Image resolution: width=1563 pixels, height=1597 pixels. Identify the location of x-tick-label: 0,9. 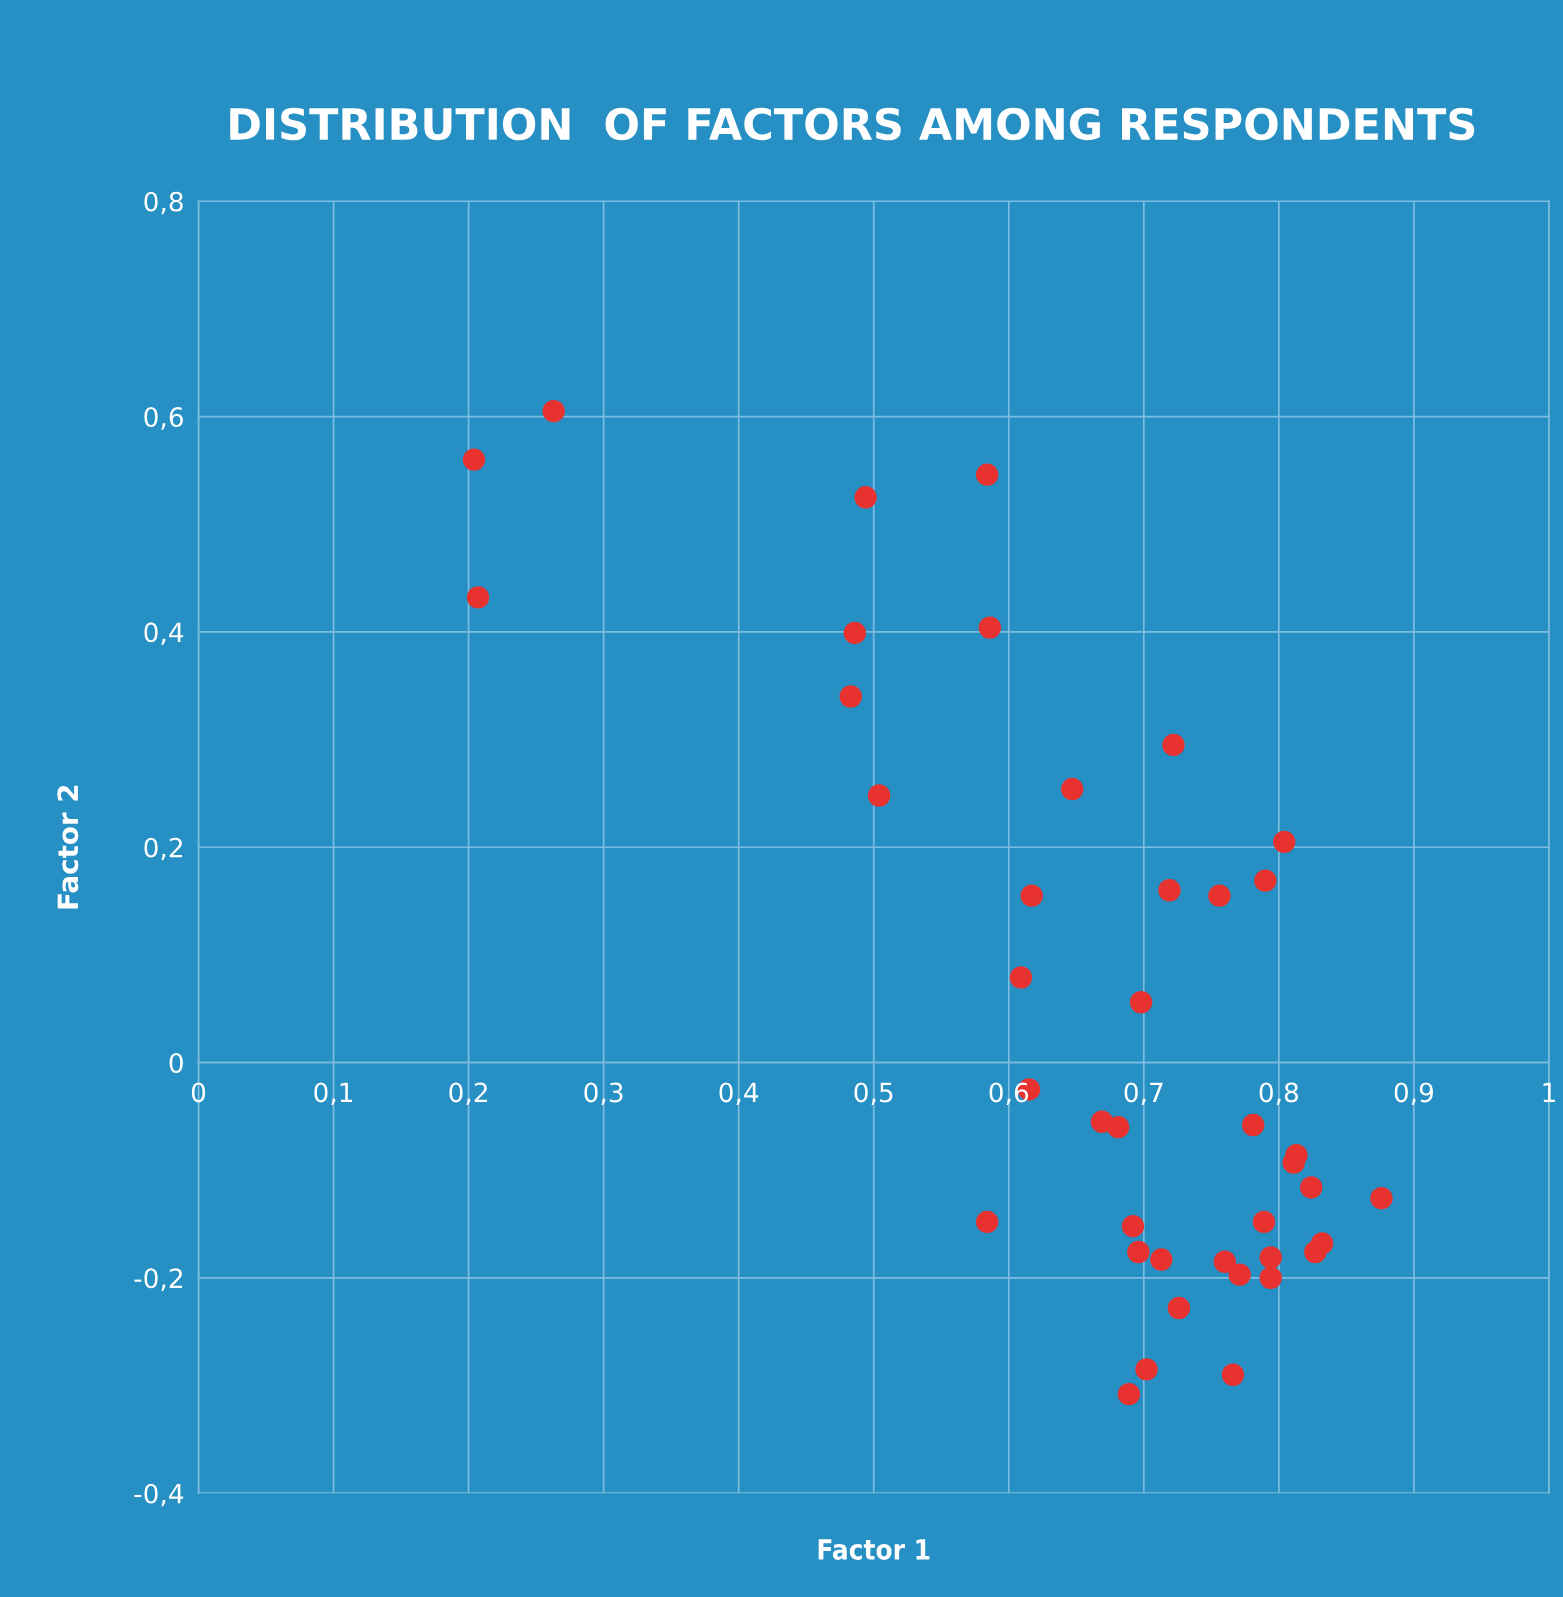
(1414, 1094).